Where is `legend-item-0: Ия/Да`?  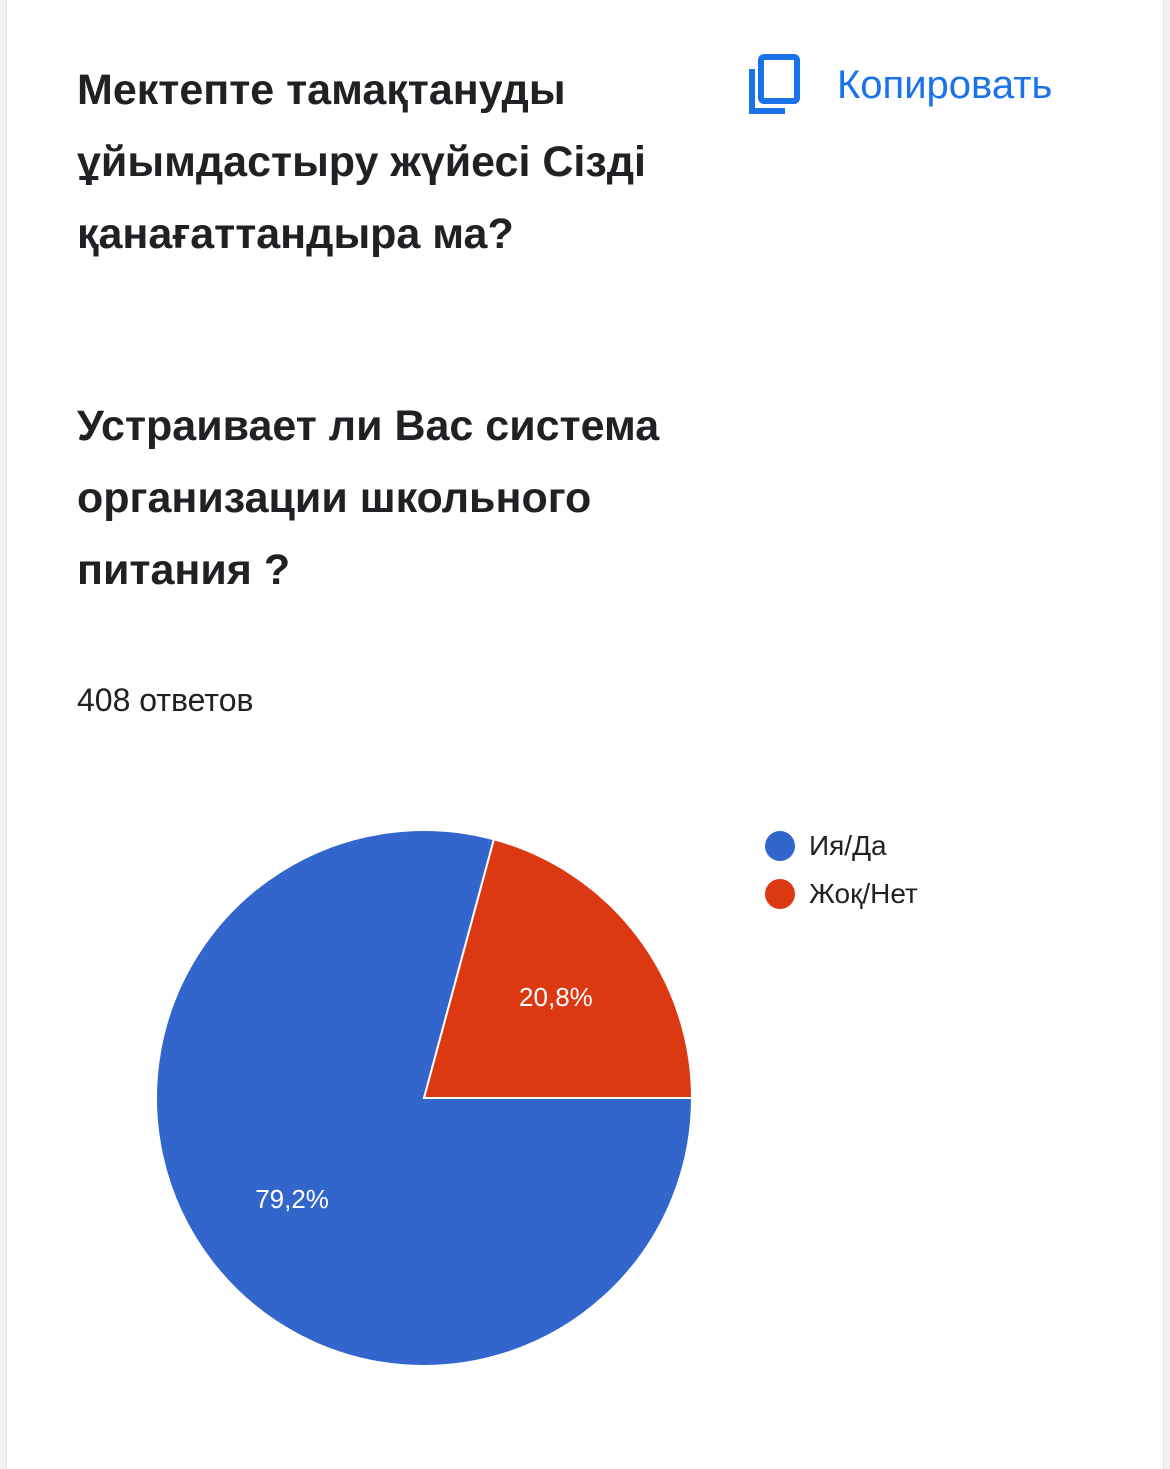
legend-item-0: Ия/Да is located at coordinates (841, 846).